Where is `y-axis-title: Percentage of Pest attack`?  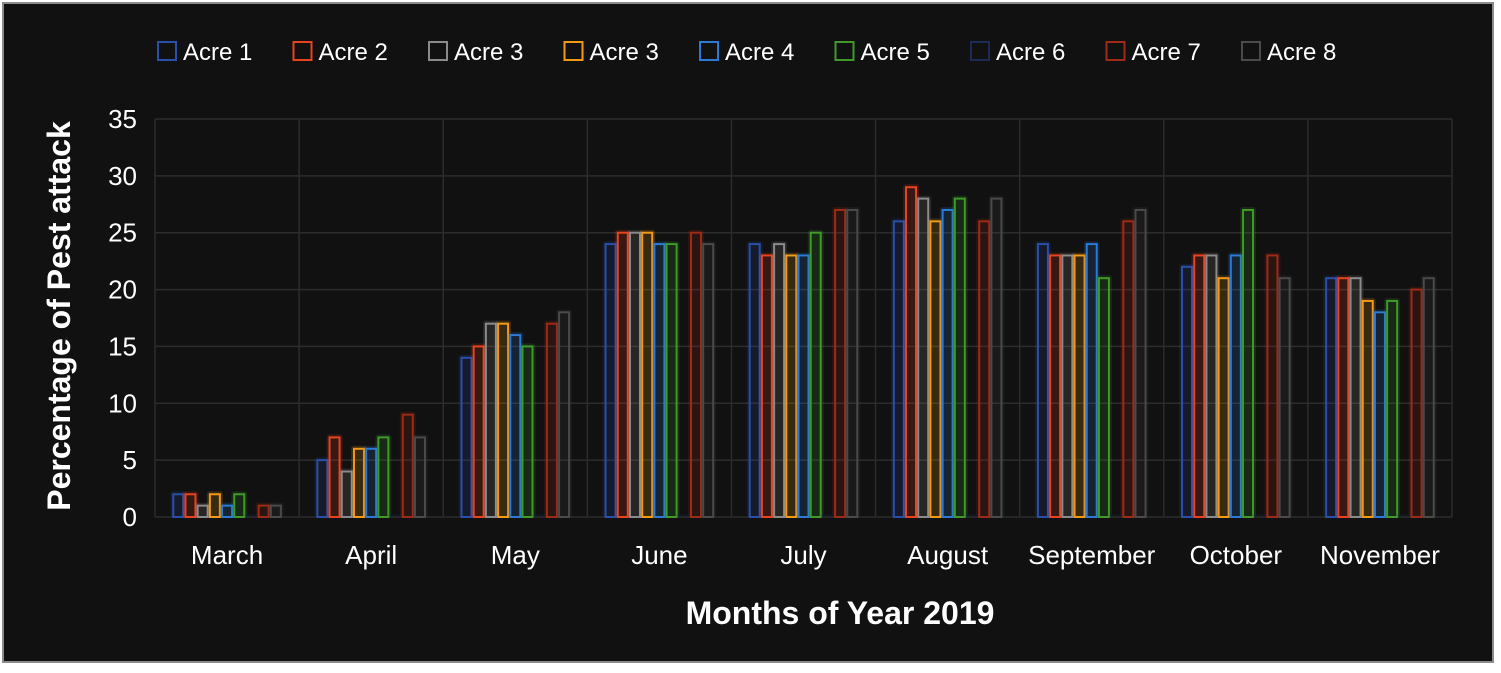
y-axis-title: Percentage of Pest attack is located at coordinates (59, 316).